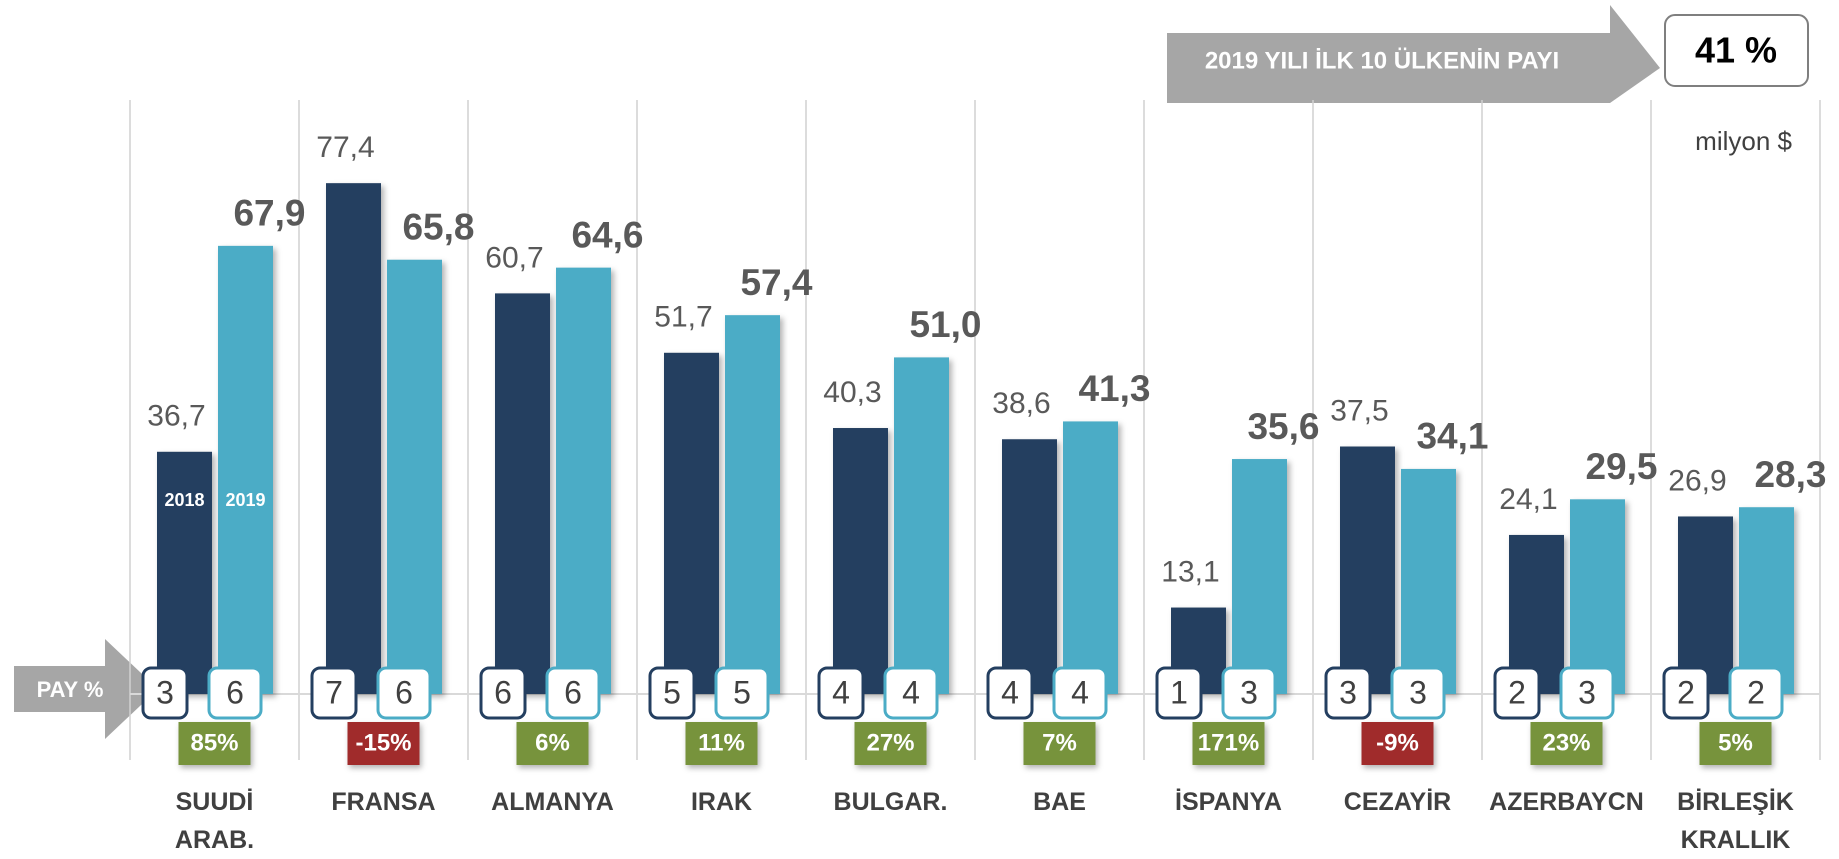 The width and height of the screenshot is (1839, 859). What do you see at coordinates (1735, 802) in the screenshot?
I see `category-line: BİRLEŞİK` at bounding box center [1735, 802].